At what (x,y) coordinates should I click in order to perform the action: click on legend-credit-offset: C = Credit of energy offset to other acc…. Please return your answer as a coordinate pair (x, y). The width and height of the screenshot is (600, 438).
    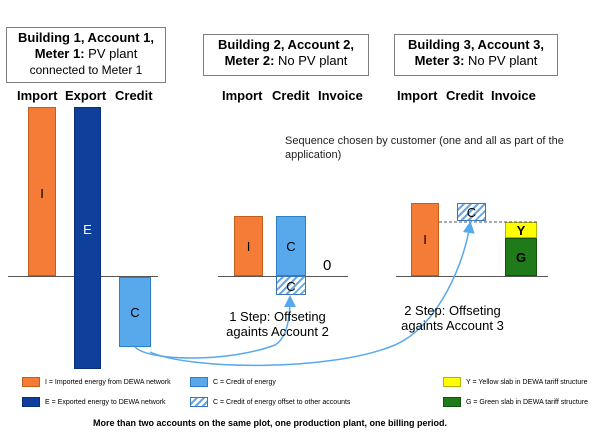
    Looking at the image, I should click on (270, 402).